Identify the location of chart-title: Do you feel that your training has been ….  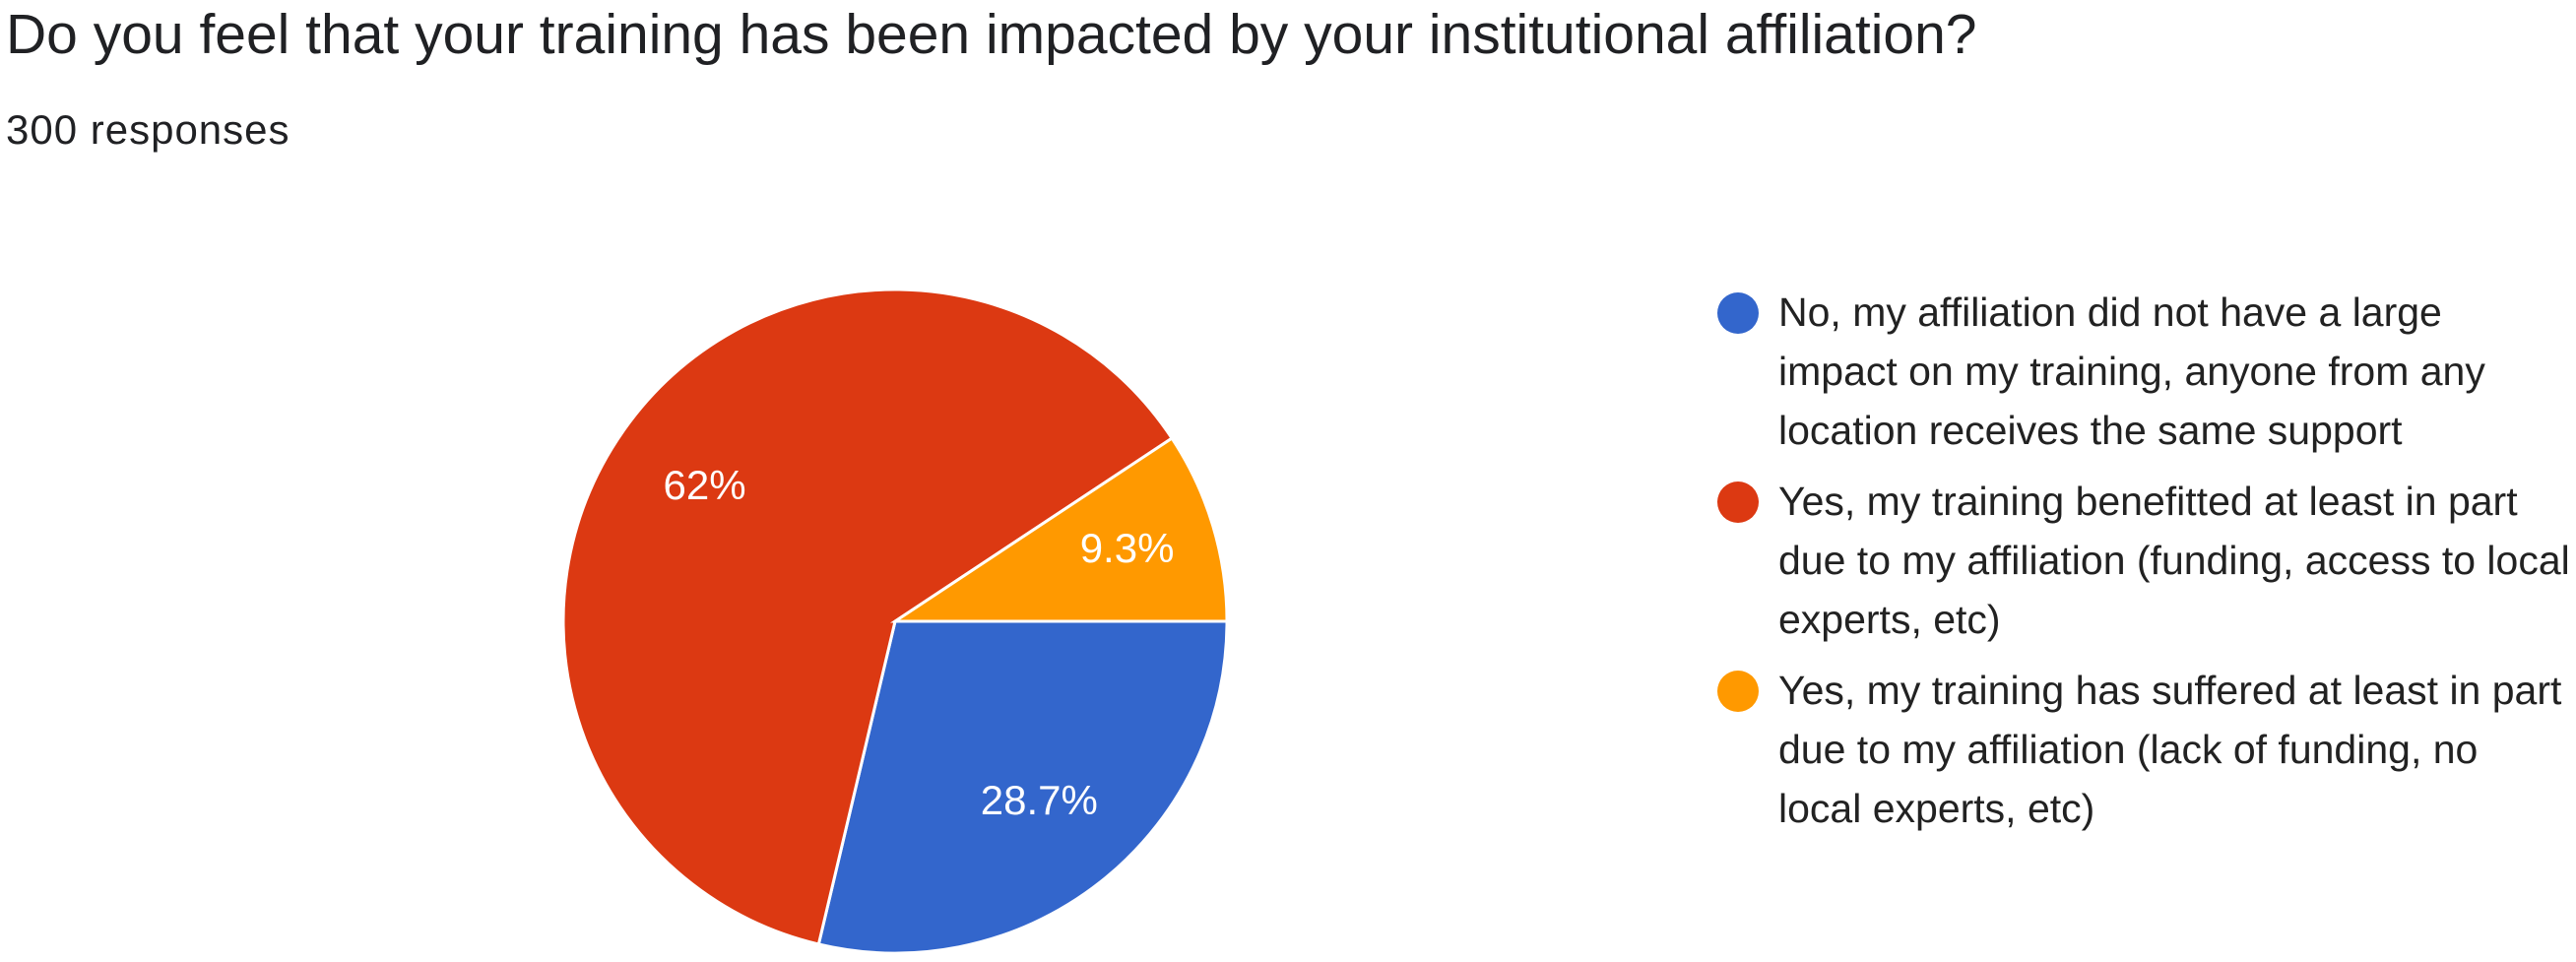
(991, 34).